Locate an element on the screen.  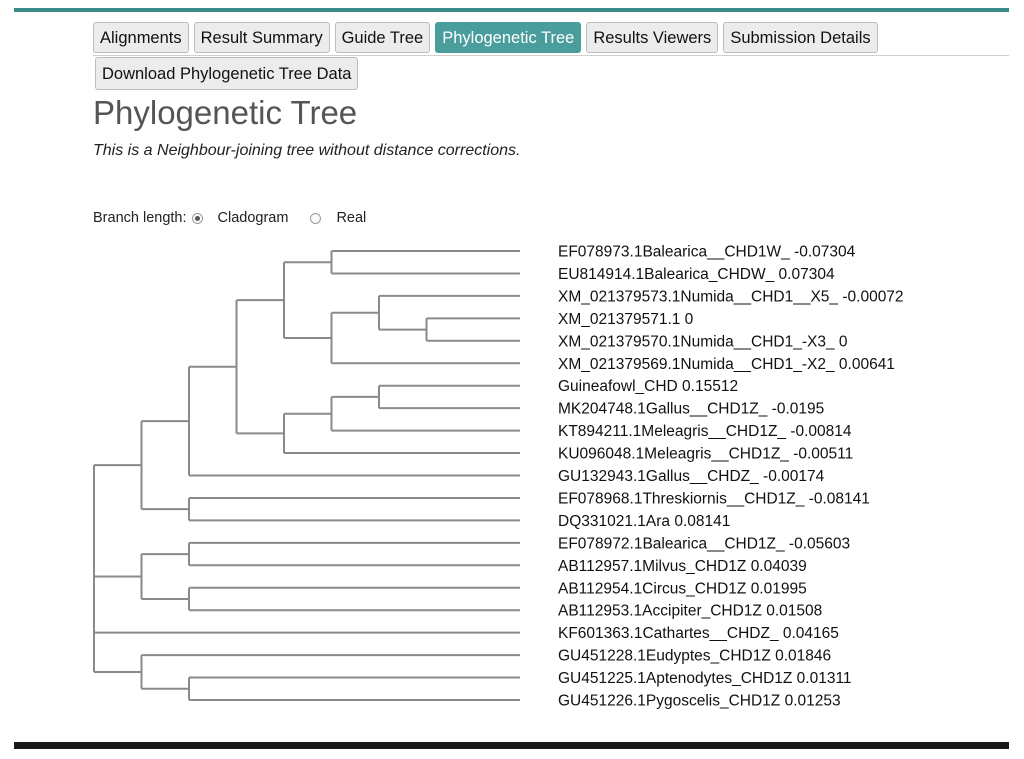
tree-leaf-label: EF078968.1Threskiornis__CHD1Z_ -0.08141 is located at coordinates (714, 498).